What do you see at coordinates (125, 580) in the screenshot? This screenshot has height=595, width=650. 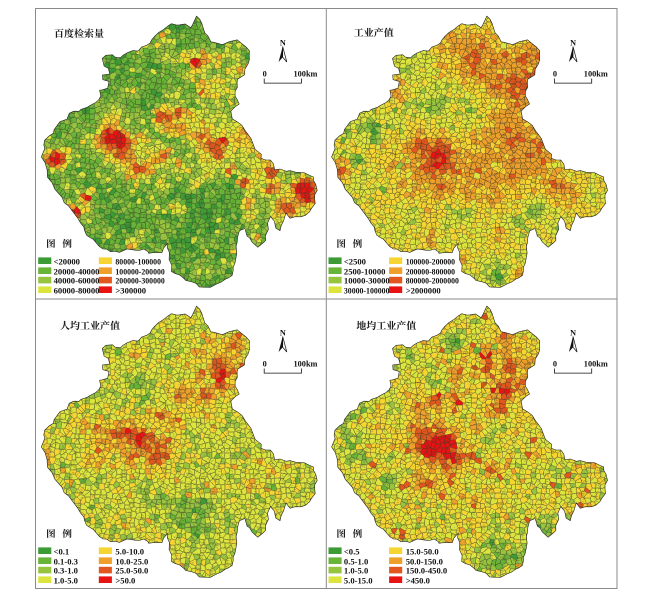 I see `svg-text: >50.0` at bounding box center [125, 580].